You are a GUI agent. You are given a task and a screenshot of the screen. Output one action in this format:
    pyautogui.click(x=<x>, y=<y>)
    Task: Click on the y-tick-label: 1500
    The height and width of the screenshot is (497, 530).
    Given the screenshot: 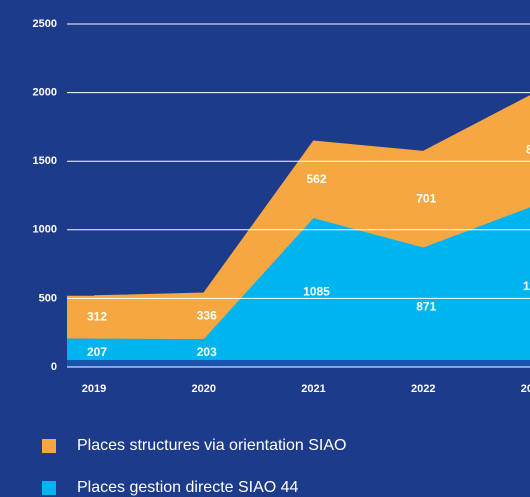 What is the action you would take?
    pyautogui.click(x=45, y=161)
    